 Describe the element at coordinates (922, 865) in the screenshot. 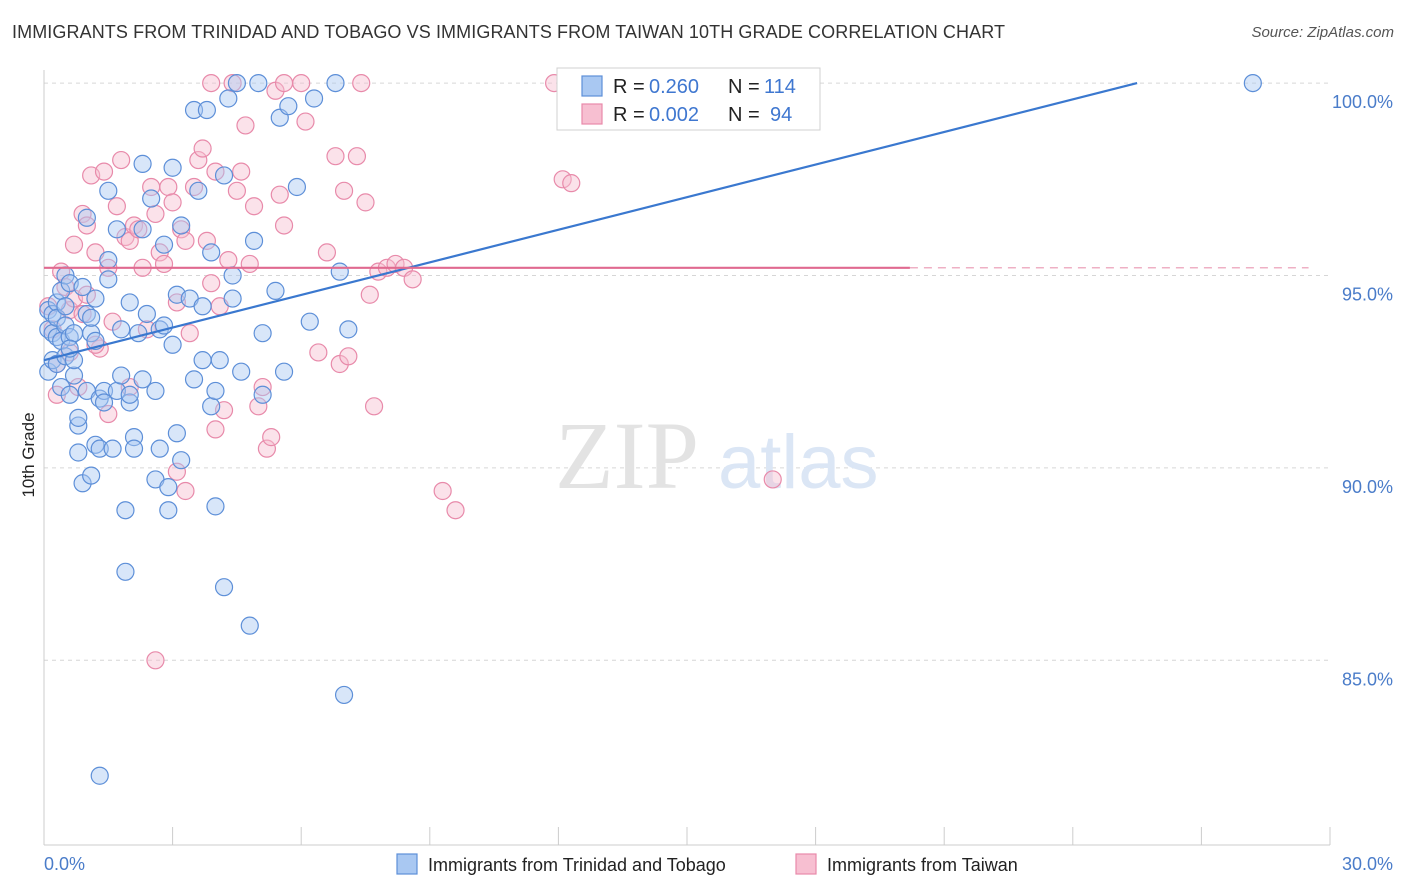

I see `legend-label-series2: Immigrants from Taiwan` at that location.